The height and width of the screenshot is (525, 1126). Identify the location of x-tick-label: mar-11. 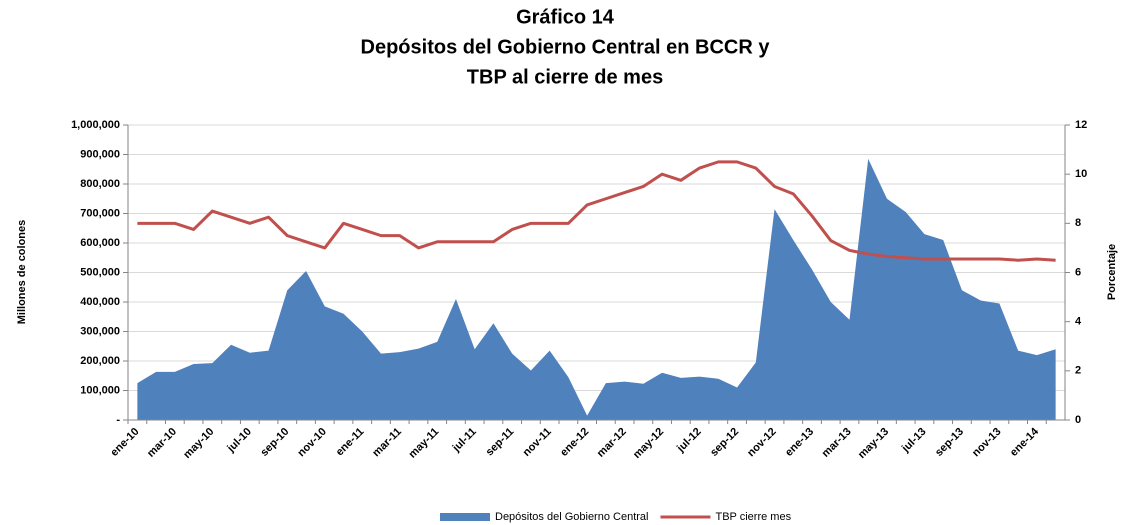
(387, 443).